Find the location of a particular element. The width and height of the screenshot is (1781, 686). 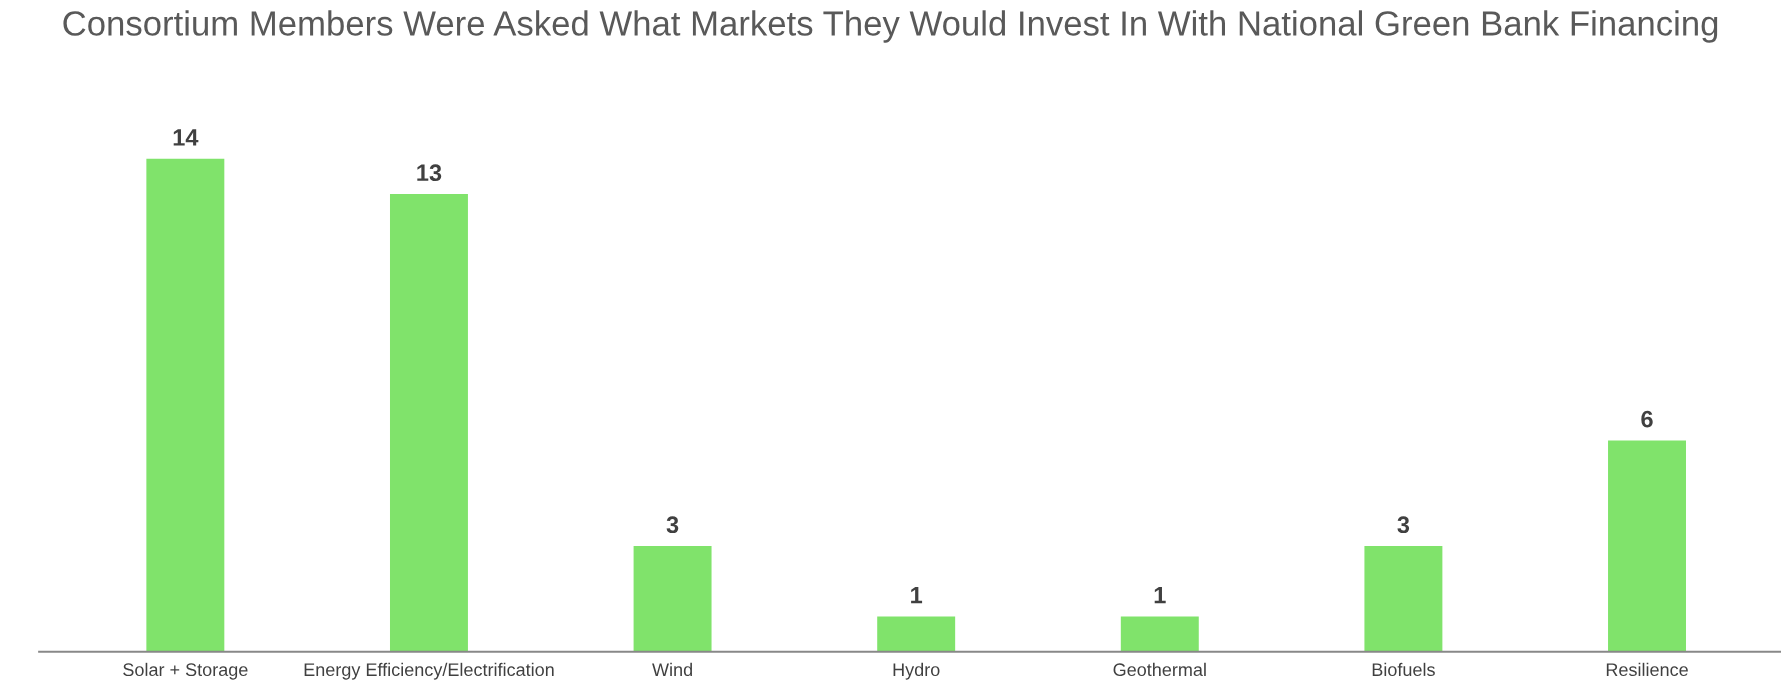

x-tick-label: Geothermal is located at coordinates (1159, 669).